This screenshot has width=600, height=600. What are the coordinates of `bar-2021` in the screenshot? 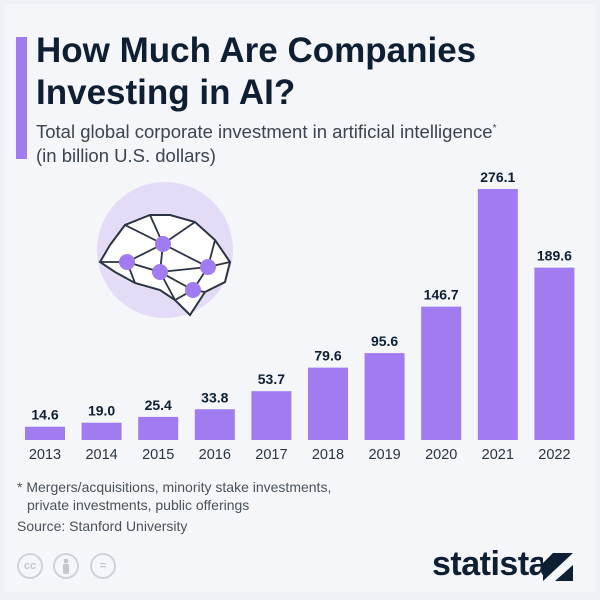 It's located at (497, 314).